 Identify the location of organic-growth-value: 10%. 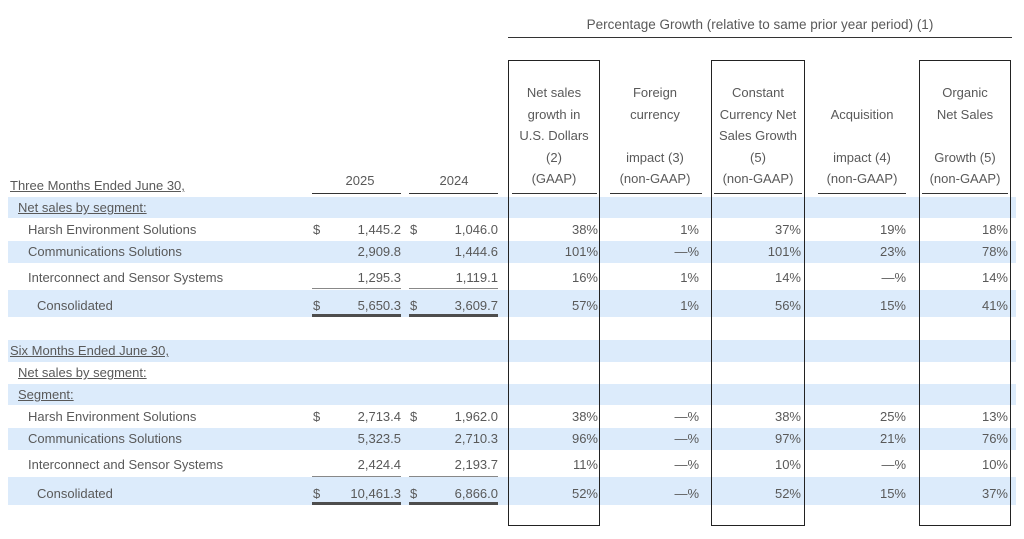
(994, 464).